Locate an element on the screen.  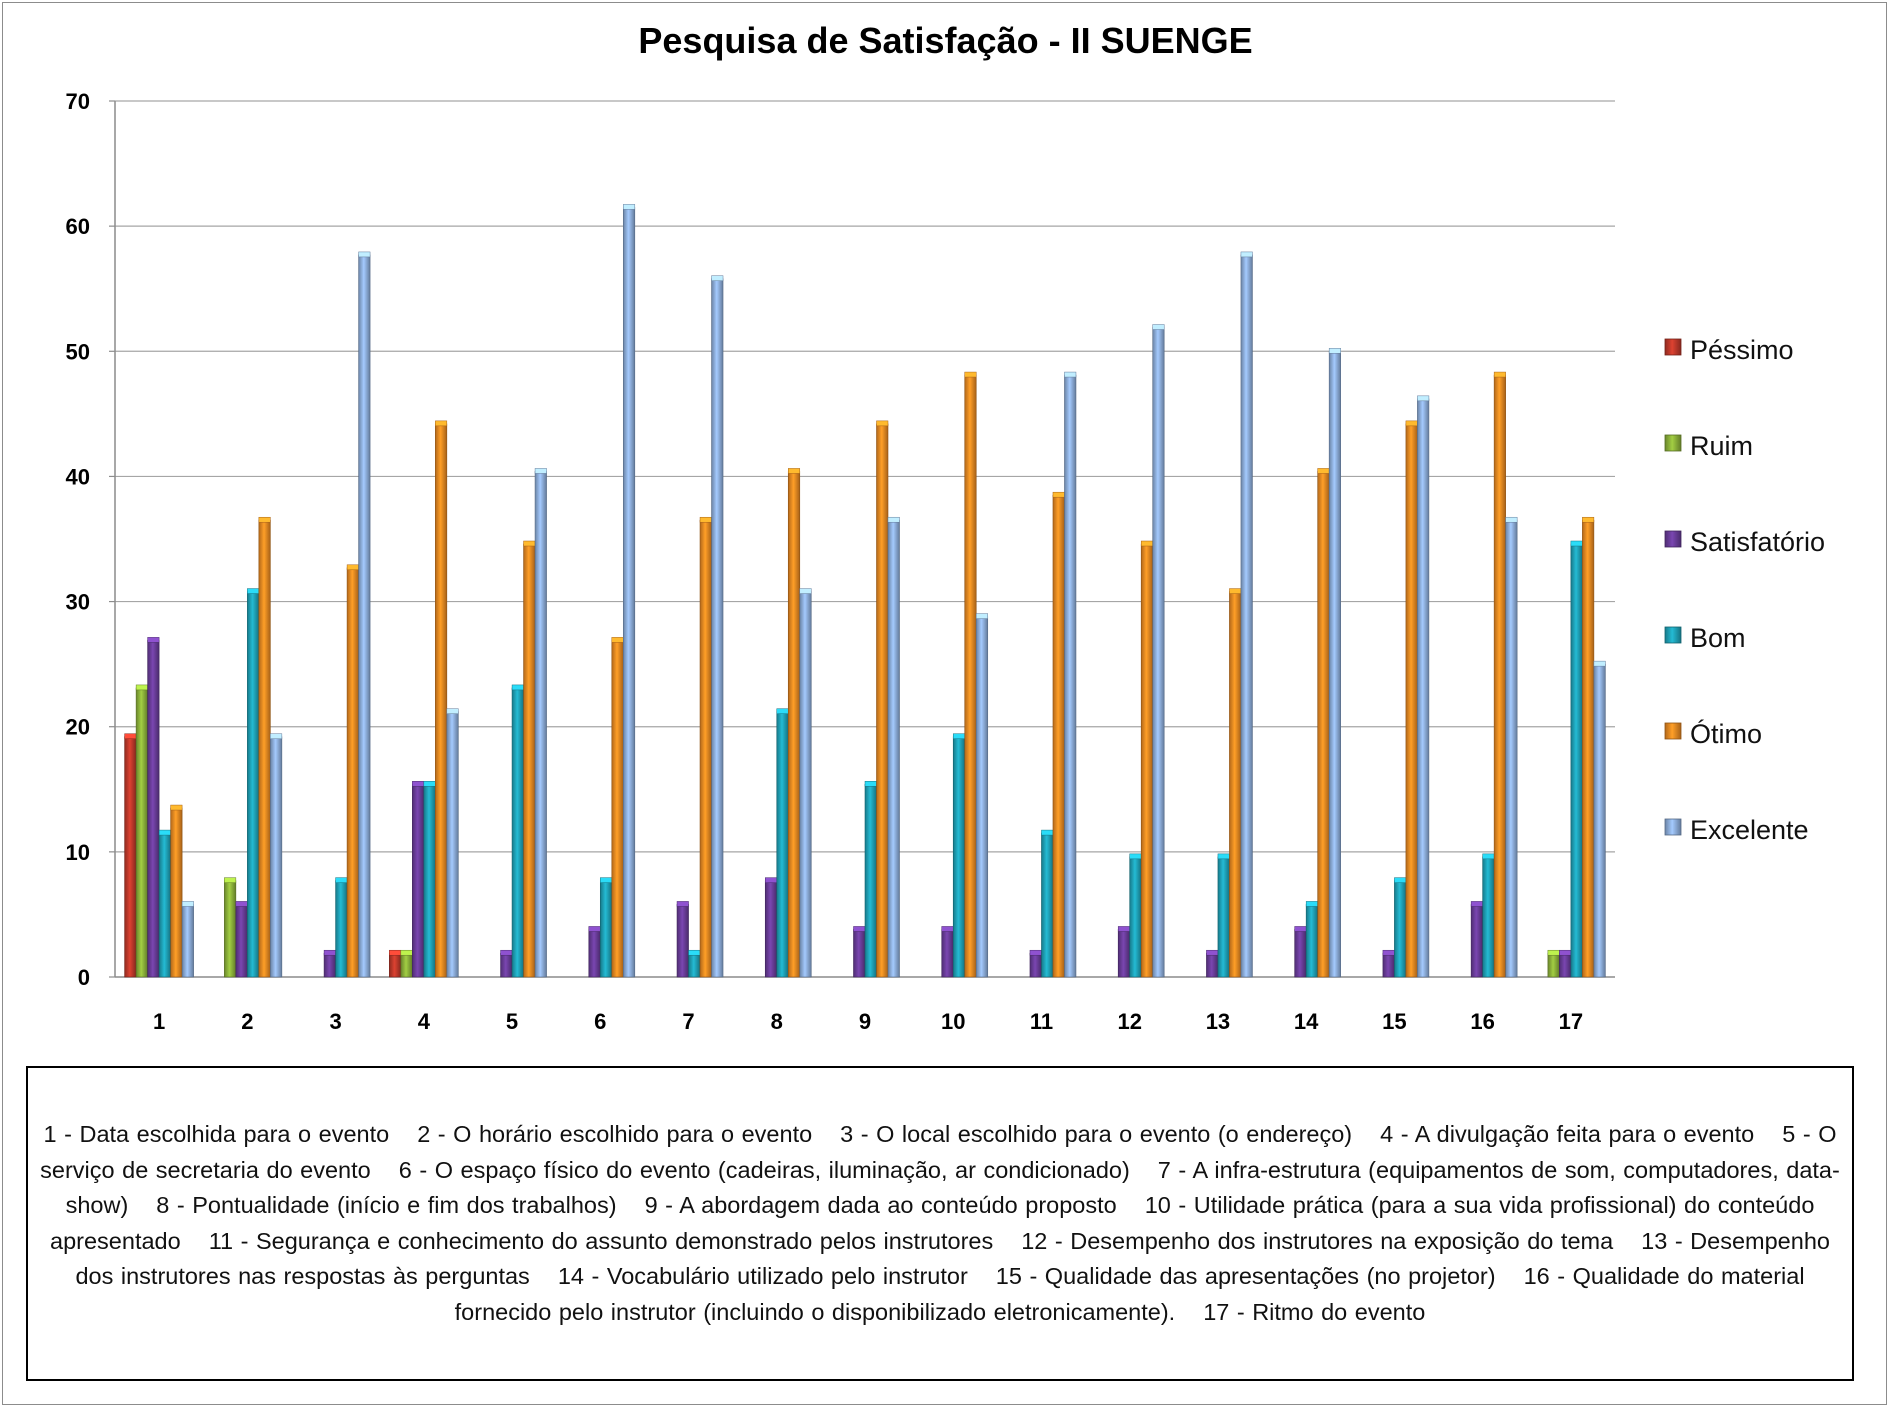
x-tick-label: 10 is located at coordinates (953, 1021).